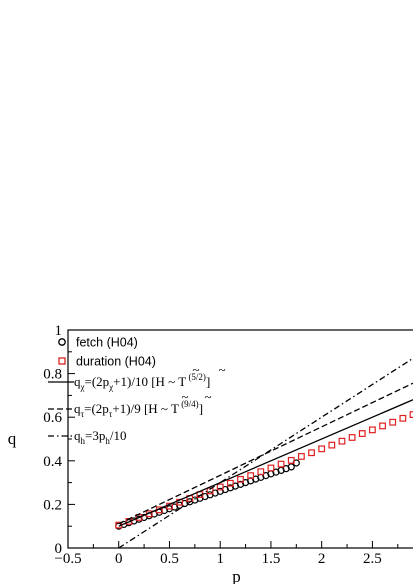 Image resolution: width=413 pixels, height=584 pixels. I want to click on y-tick-label: 0.2, so click(52, 505).